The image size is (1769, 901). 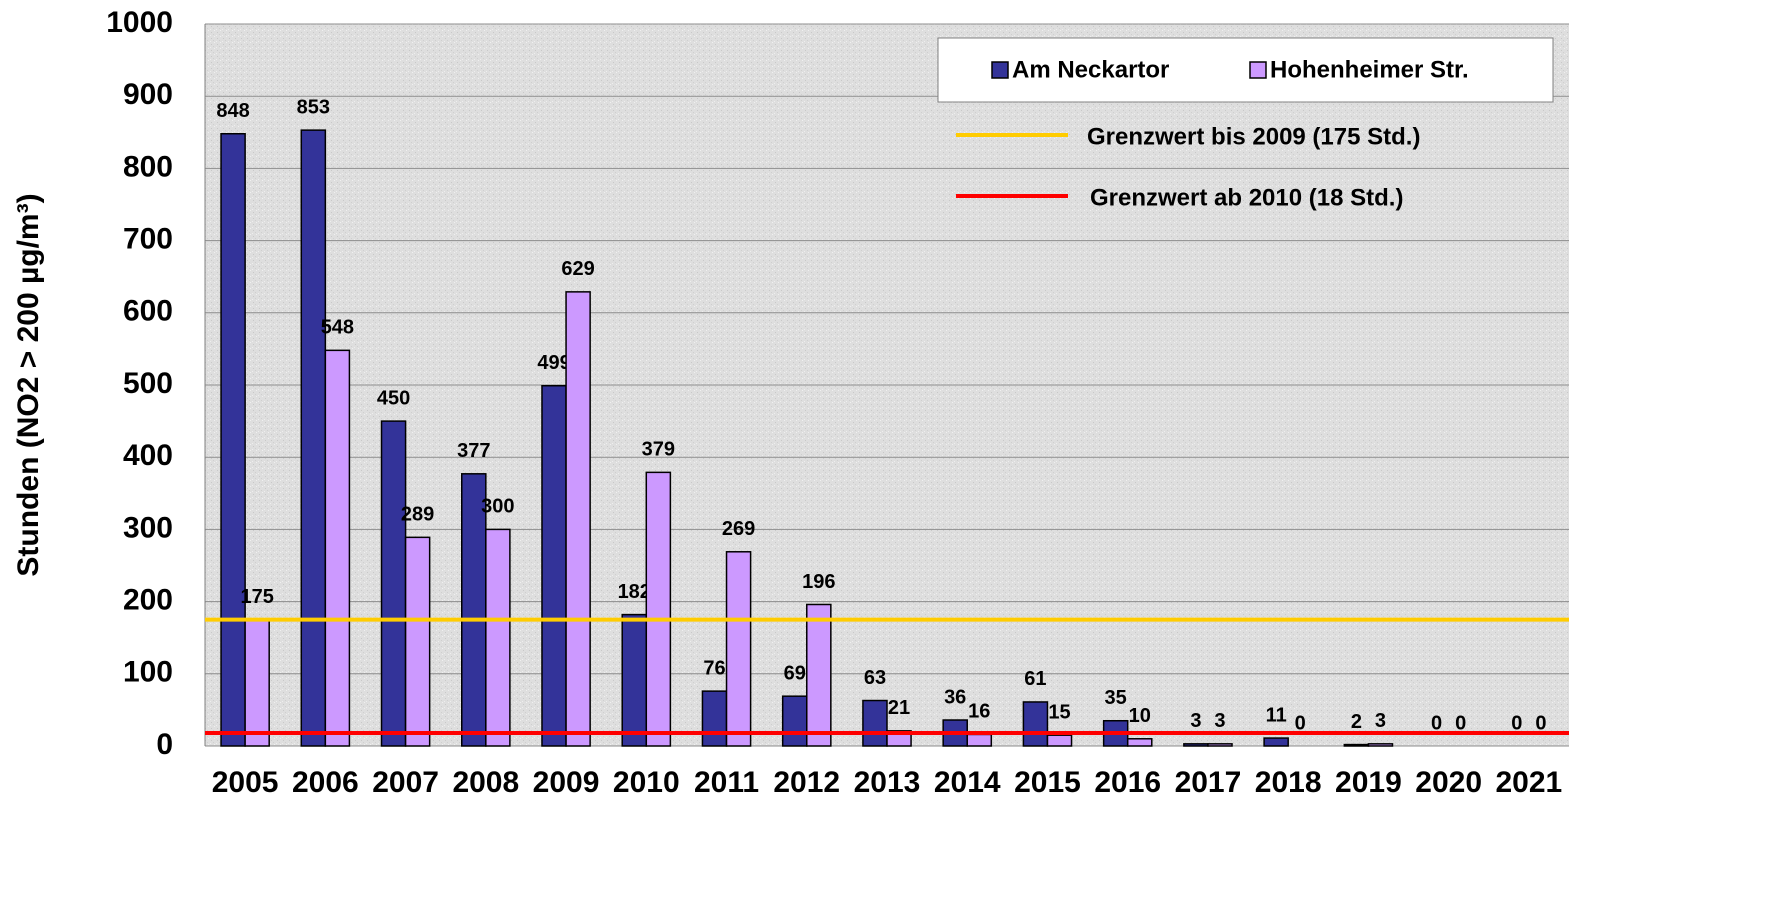 I want to click on x-tick-label: 2005, so click(x=245, y=782).